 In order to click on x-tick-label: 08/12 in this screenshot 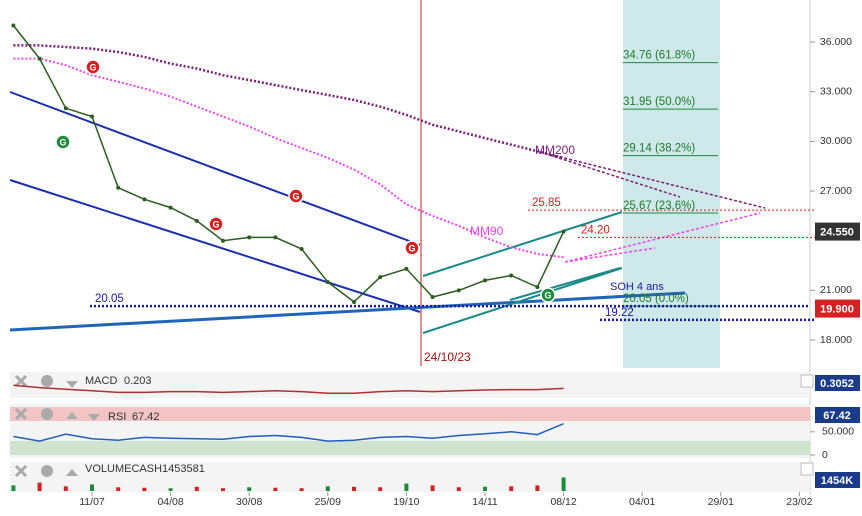, I will do `click(563, 502)`.